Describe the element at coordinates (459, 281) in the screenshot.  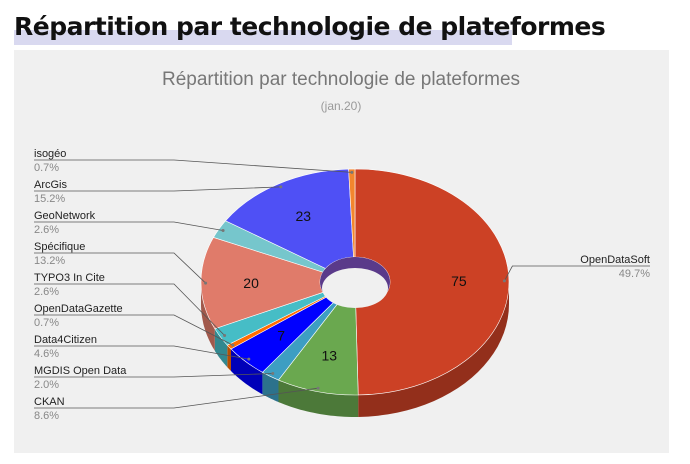
I see `slice-value-opendatasoft: 75` at that location.